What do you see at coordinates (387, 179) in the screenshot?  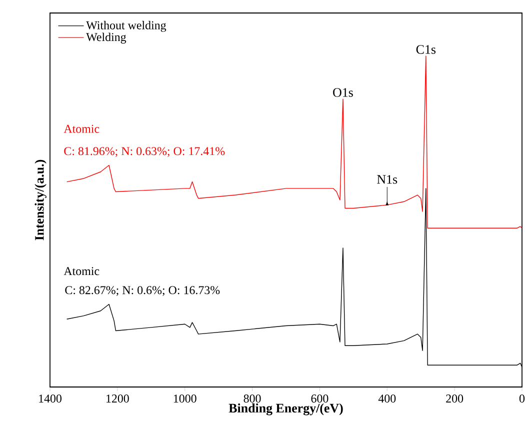 I see `annotation: N1s` at bounding box center [387, 179].